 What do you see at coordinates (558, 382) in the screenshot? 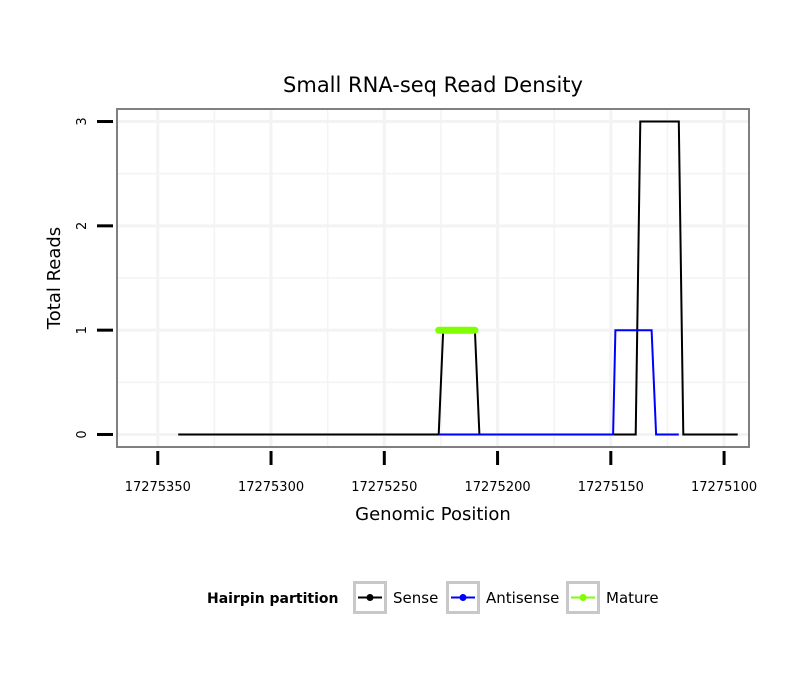
I see `series-line-antisense` at bounding box center [558, 382].